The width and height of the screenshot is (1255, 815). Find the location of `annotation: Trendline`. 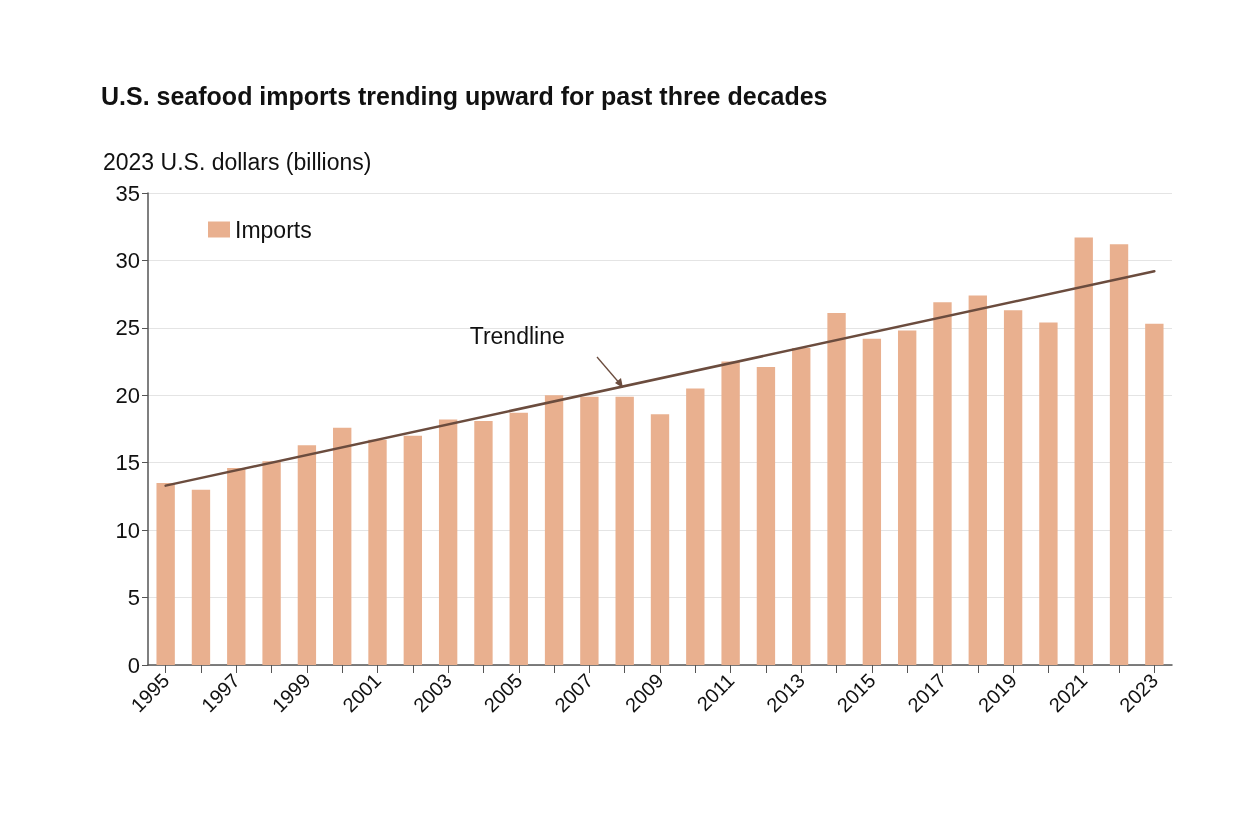

annotation: Trendline is located at coordinates (517, 336).